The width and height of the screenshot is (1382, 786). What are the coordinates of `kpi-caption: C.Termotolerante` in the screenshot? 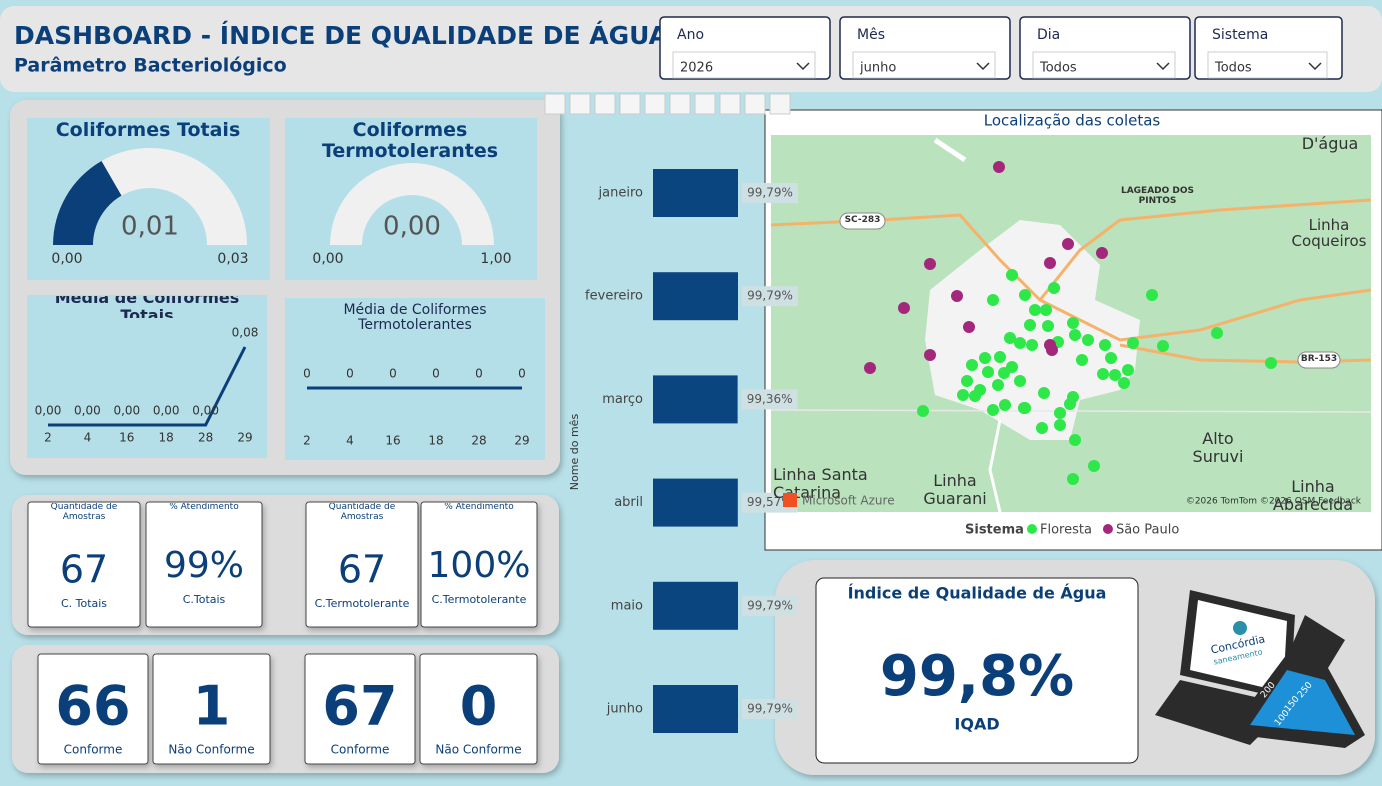 It's located at (362, 603).